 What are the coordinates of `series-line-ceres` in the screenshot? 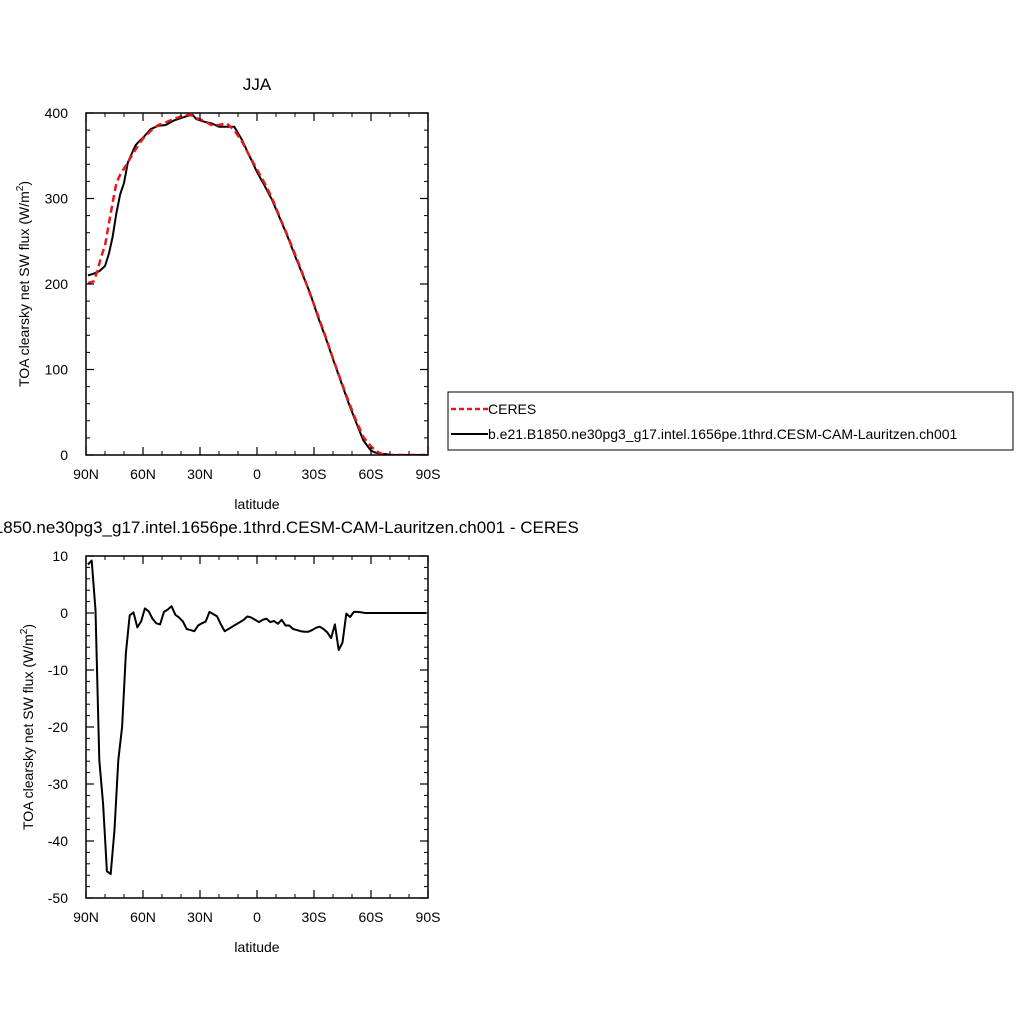 It's located at (257, 284).